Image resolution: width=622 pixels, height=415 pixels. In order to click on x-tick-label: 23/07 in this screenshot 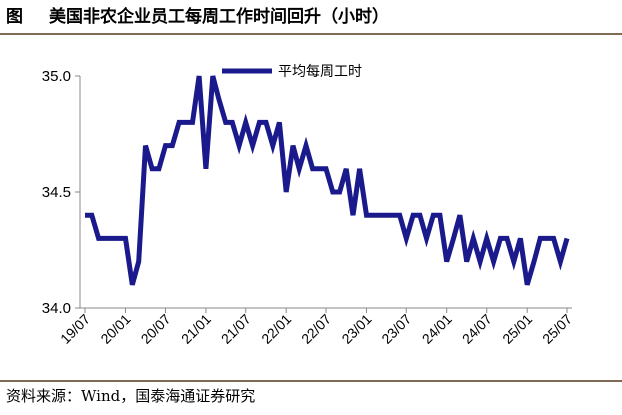, I will do `click(396, 329)`.